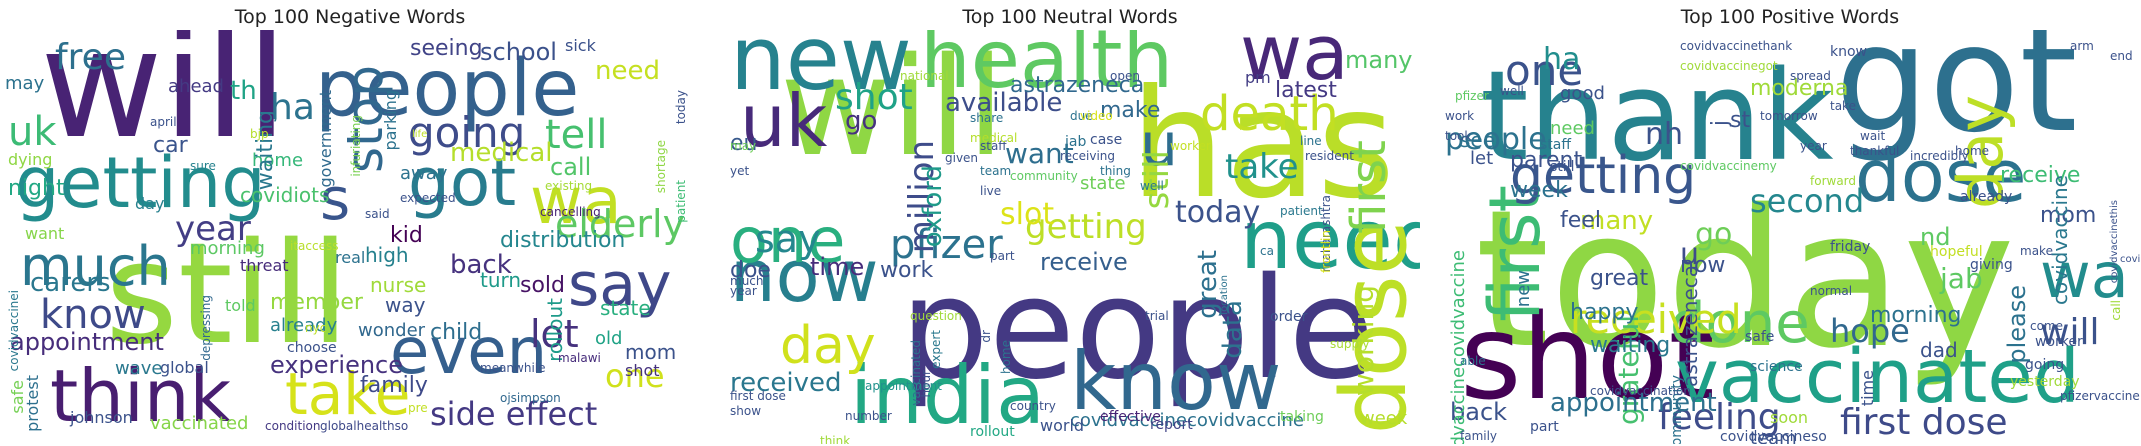 Image resolution: width=2141 pixels, height=446 pixels. Describe the element at coordinates (924, 76) in the screenshot. I see `word-cloud-word: national` at that location.